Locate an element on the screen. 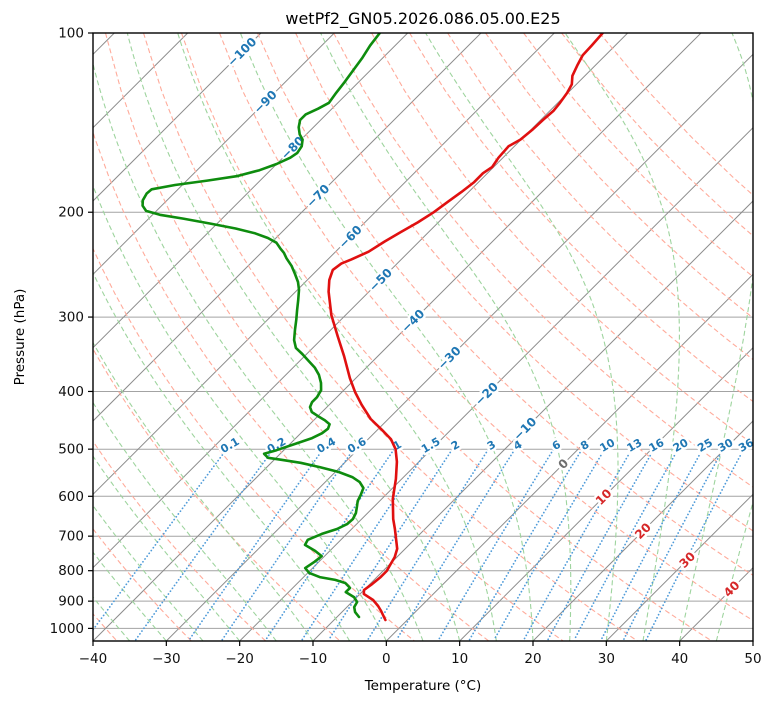 The image size is (775, 708). y-tick-label: 800 is located at coordinates (71, 571).